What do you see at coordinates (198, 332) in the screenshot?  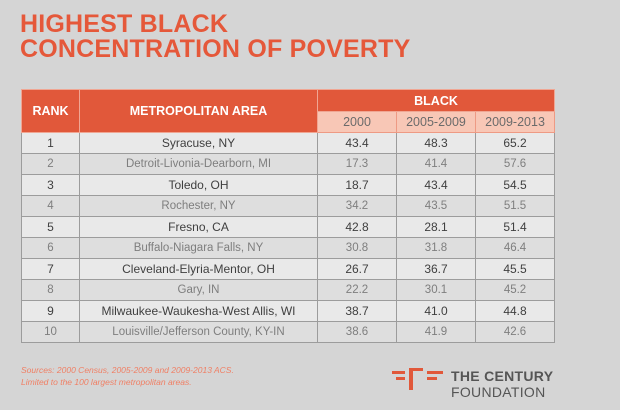 I see `cell-metro: Louisville/Jefferson County, KY-IN` at bounding box center [198, 332].